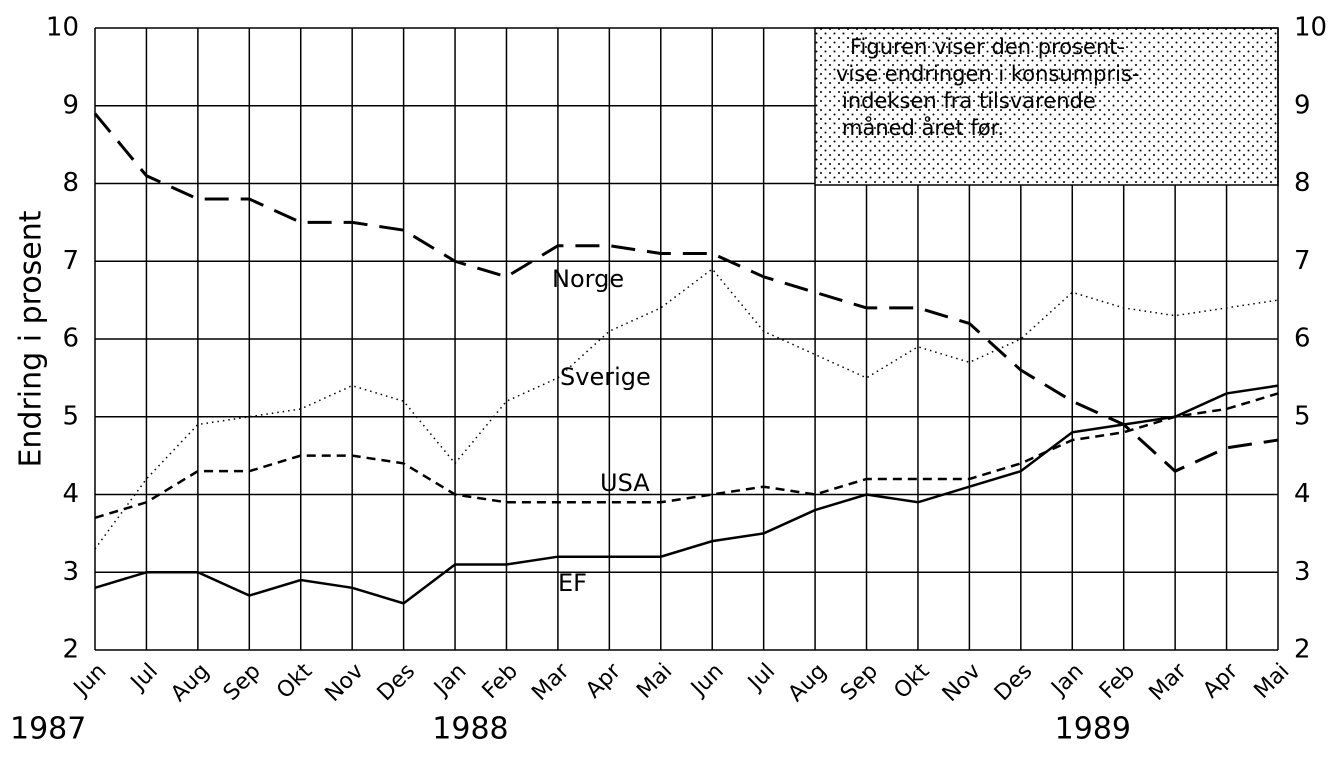  I want to click on y-tick-label: 2, so click(70, 650).